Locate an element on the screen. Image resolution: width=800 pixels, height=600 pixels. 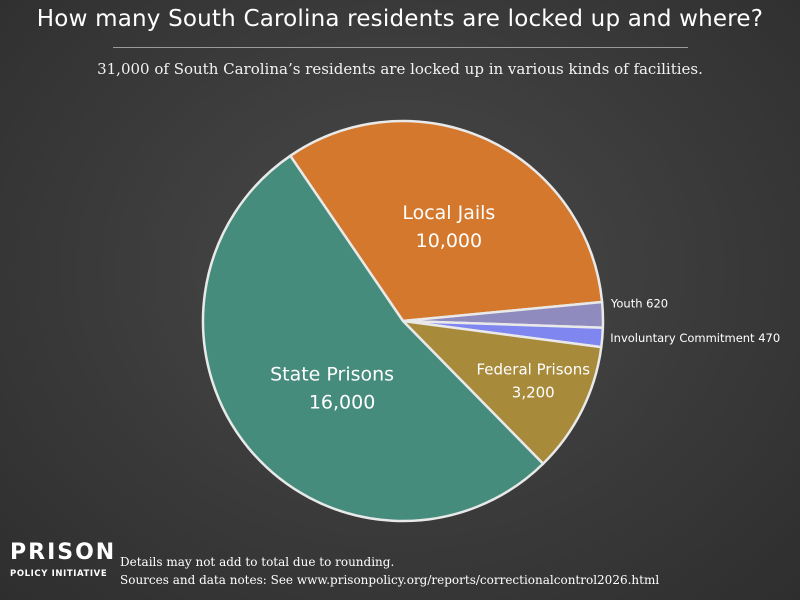
label-local-jails-name: Local Jails is located at coordinates (448, 213).